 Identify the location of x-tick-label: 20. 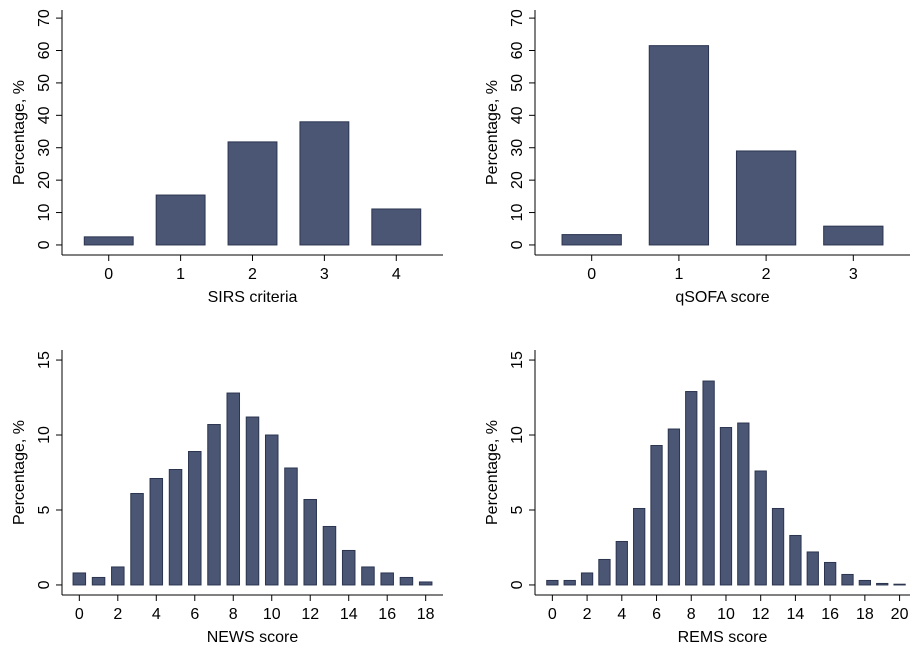
(900, 614).